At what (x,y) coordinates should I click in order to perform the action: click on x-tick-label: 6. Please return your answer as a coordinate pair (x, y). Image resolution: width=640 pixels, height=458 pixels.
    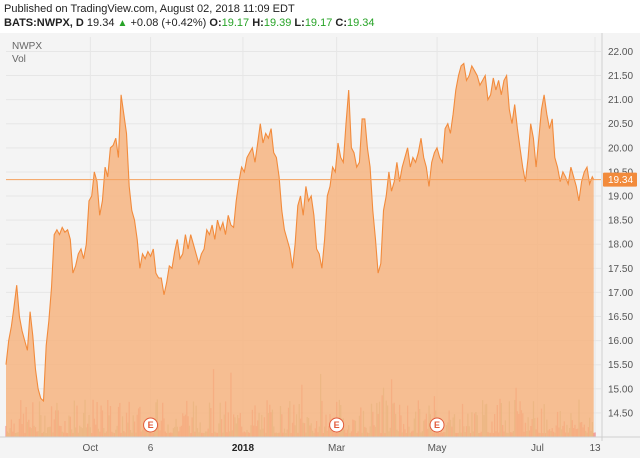
    Looking at the image, I should click on (151, 448).